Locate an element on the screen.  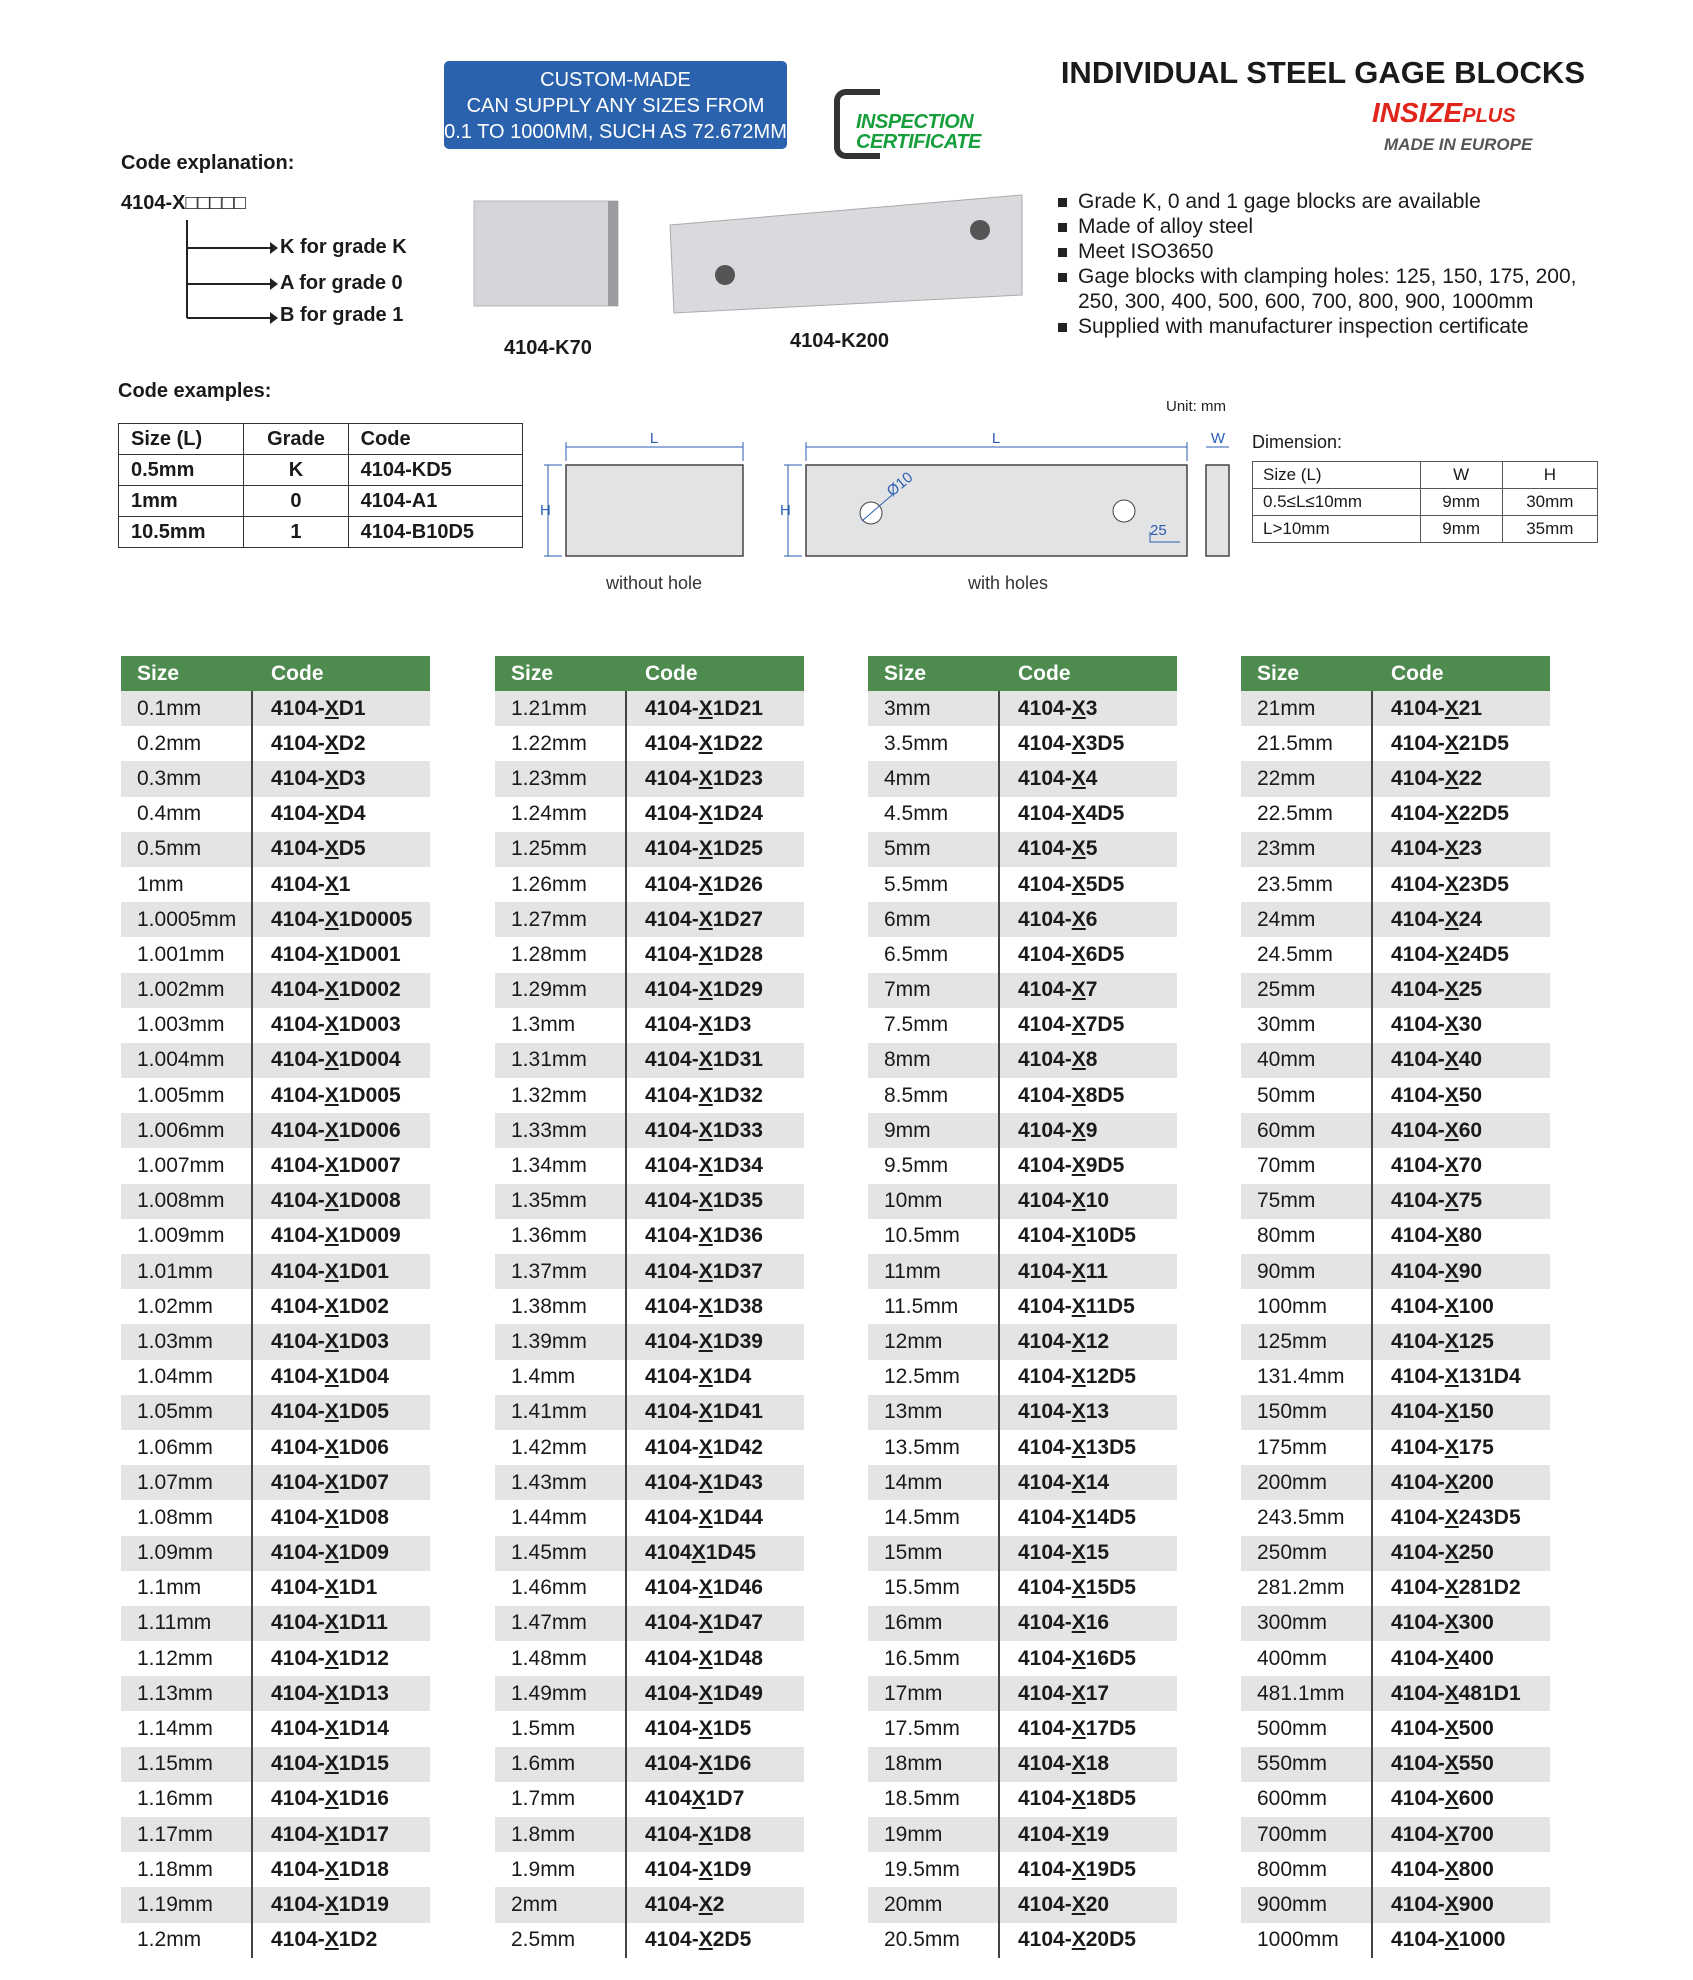
code-cell: 4104-X9 is located at coordinates (1058, 1130).